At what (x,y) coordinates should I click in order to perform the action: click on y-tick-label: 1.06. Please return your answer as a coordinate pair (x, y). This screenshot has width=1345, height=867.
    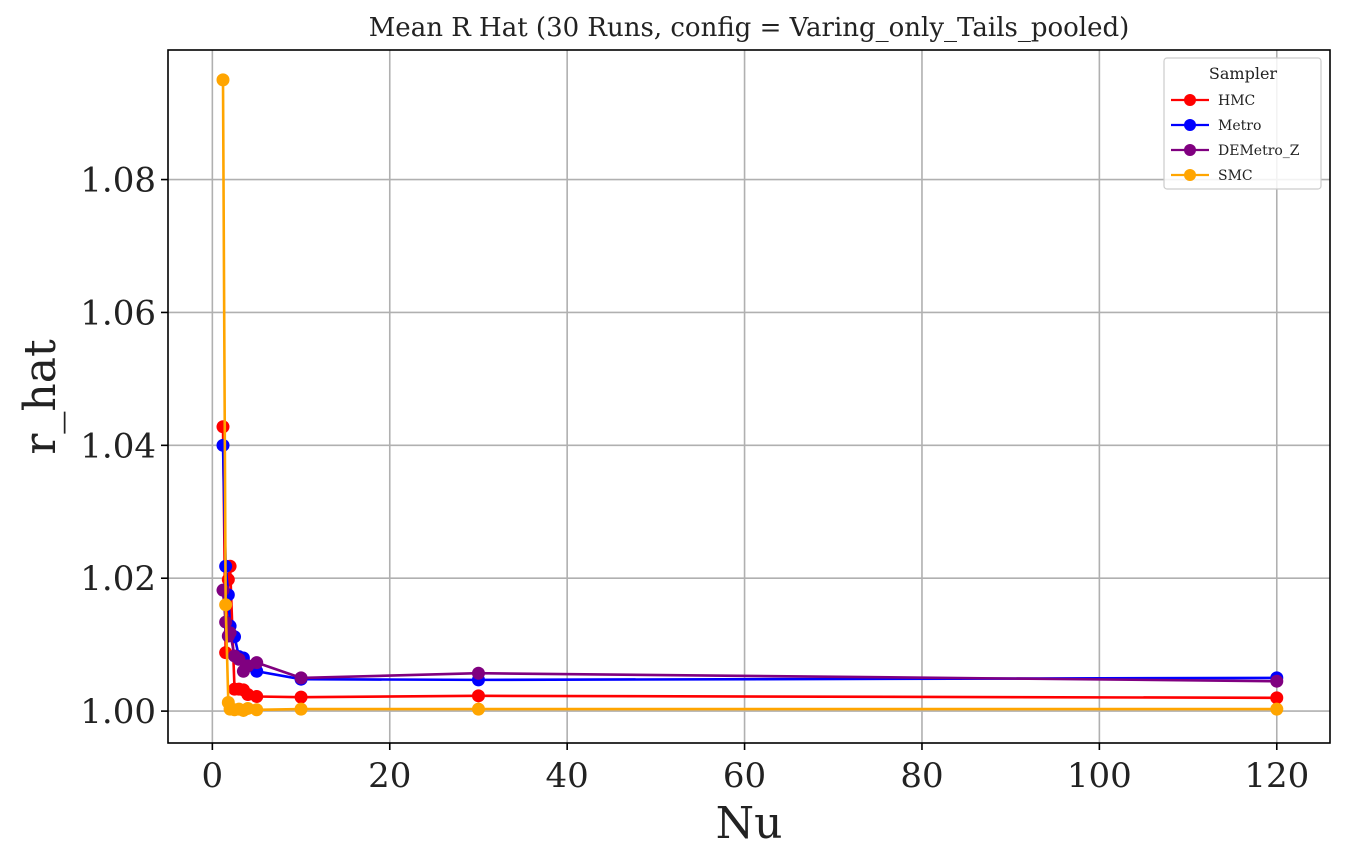
    Looking at the image, I should click on (118, 313).